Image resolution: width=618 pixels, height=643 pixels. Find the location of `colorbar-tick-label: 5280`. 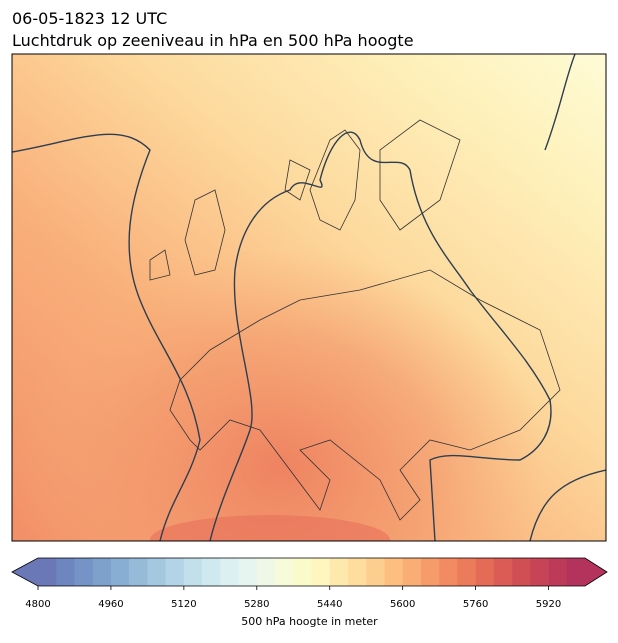

colorbar-tick-label: 5280 is located at coordinates (256, 604).